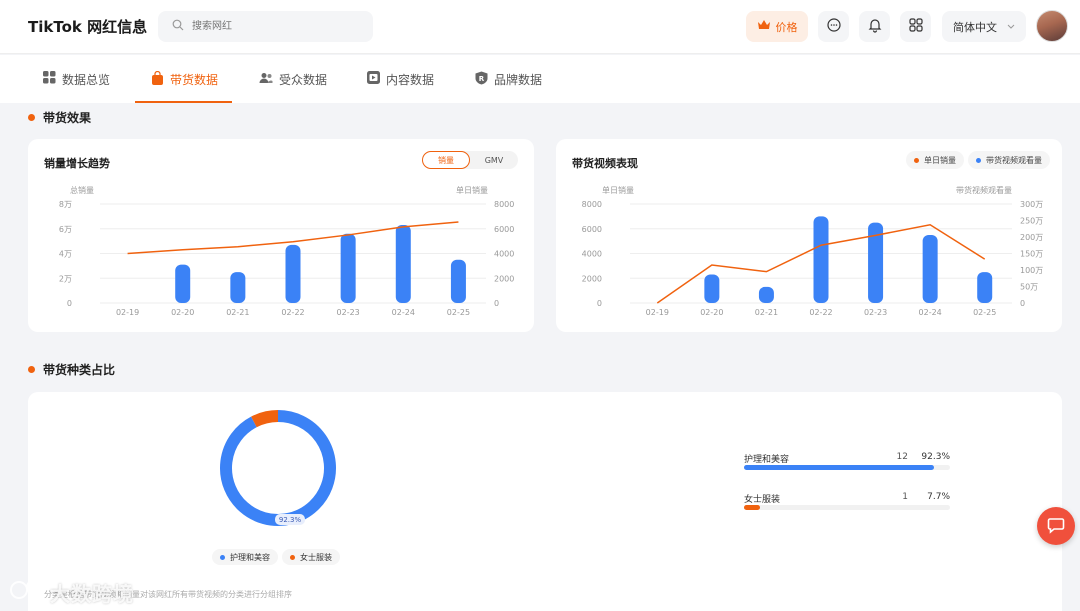  I want to click on tab-content: 内容数据, so click(400, 79).